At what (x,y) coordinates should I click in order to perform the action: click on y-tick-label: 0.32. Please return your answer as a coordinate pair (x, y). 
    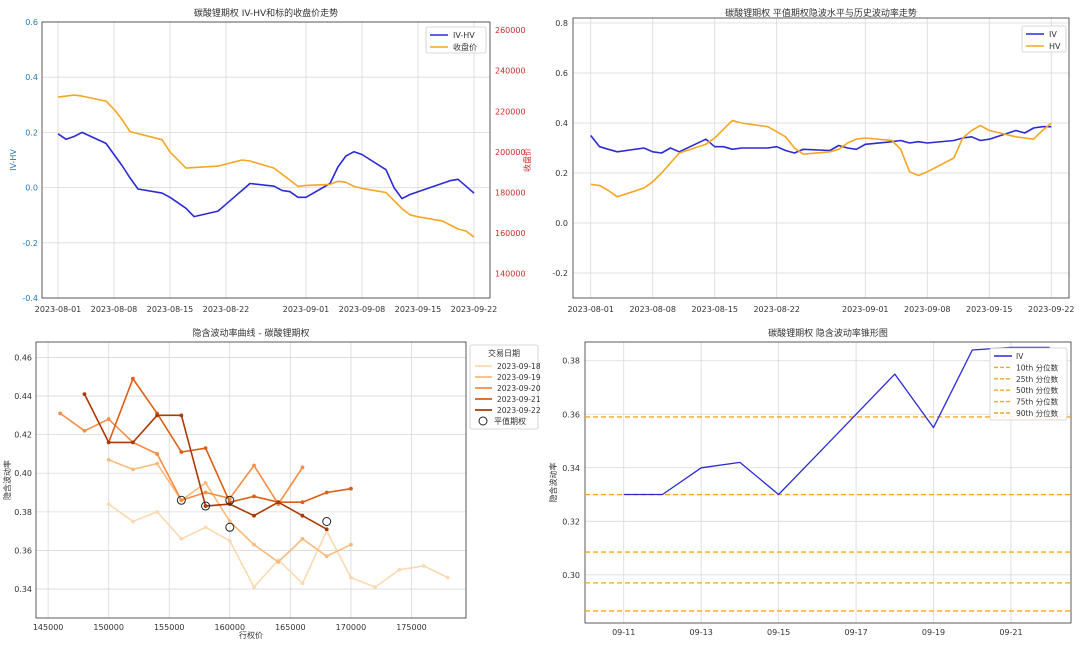
    Looking at the image, I should click on (571, 521).